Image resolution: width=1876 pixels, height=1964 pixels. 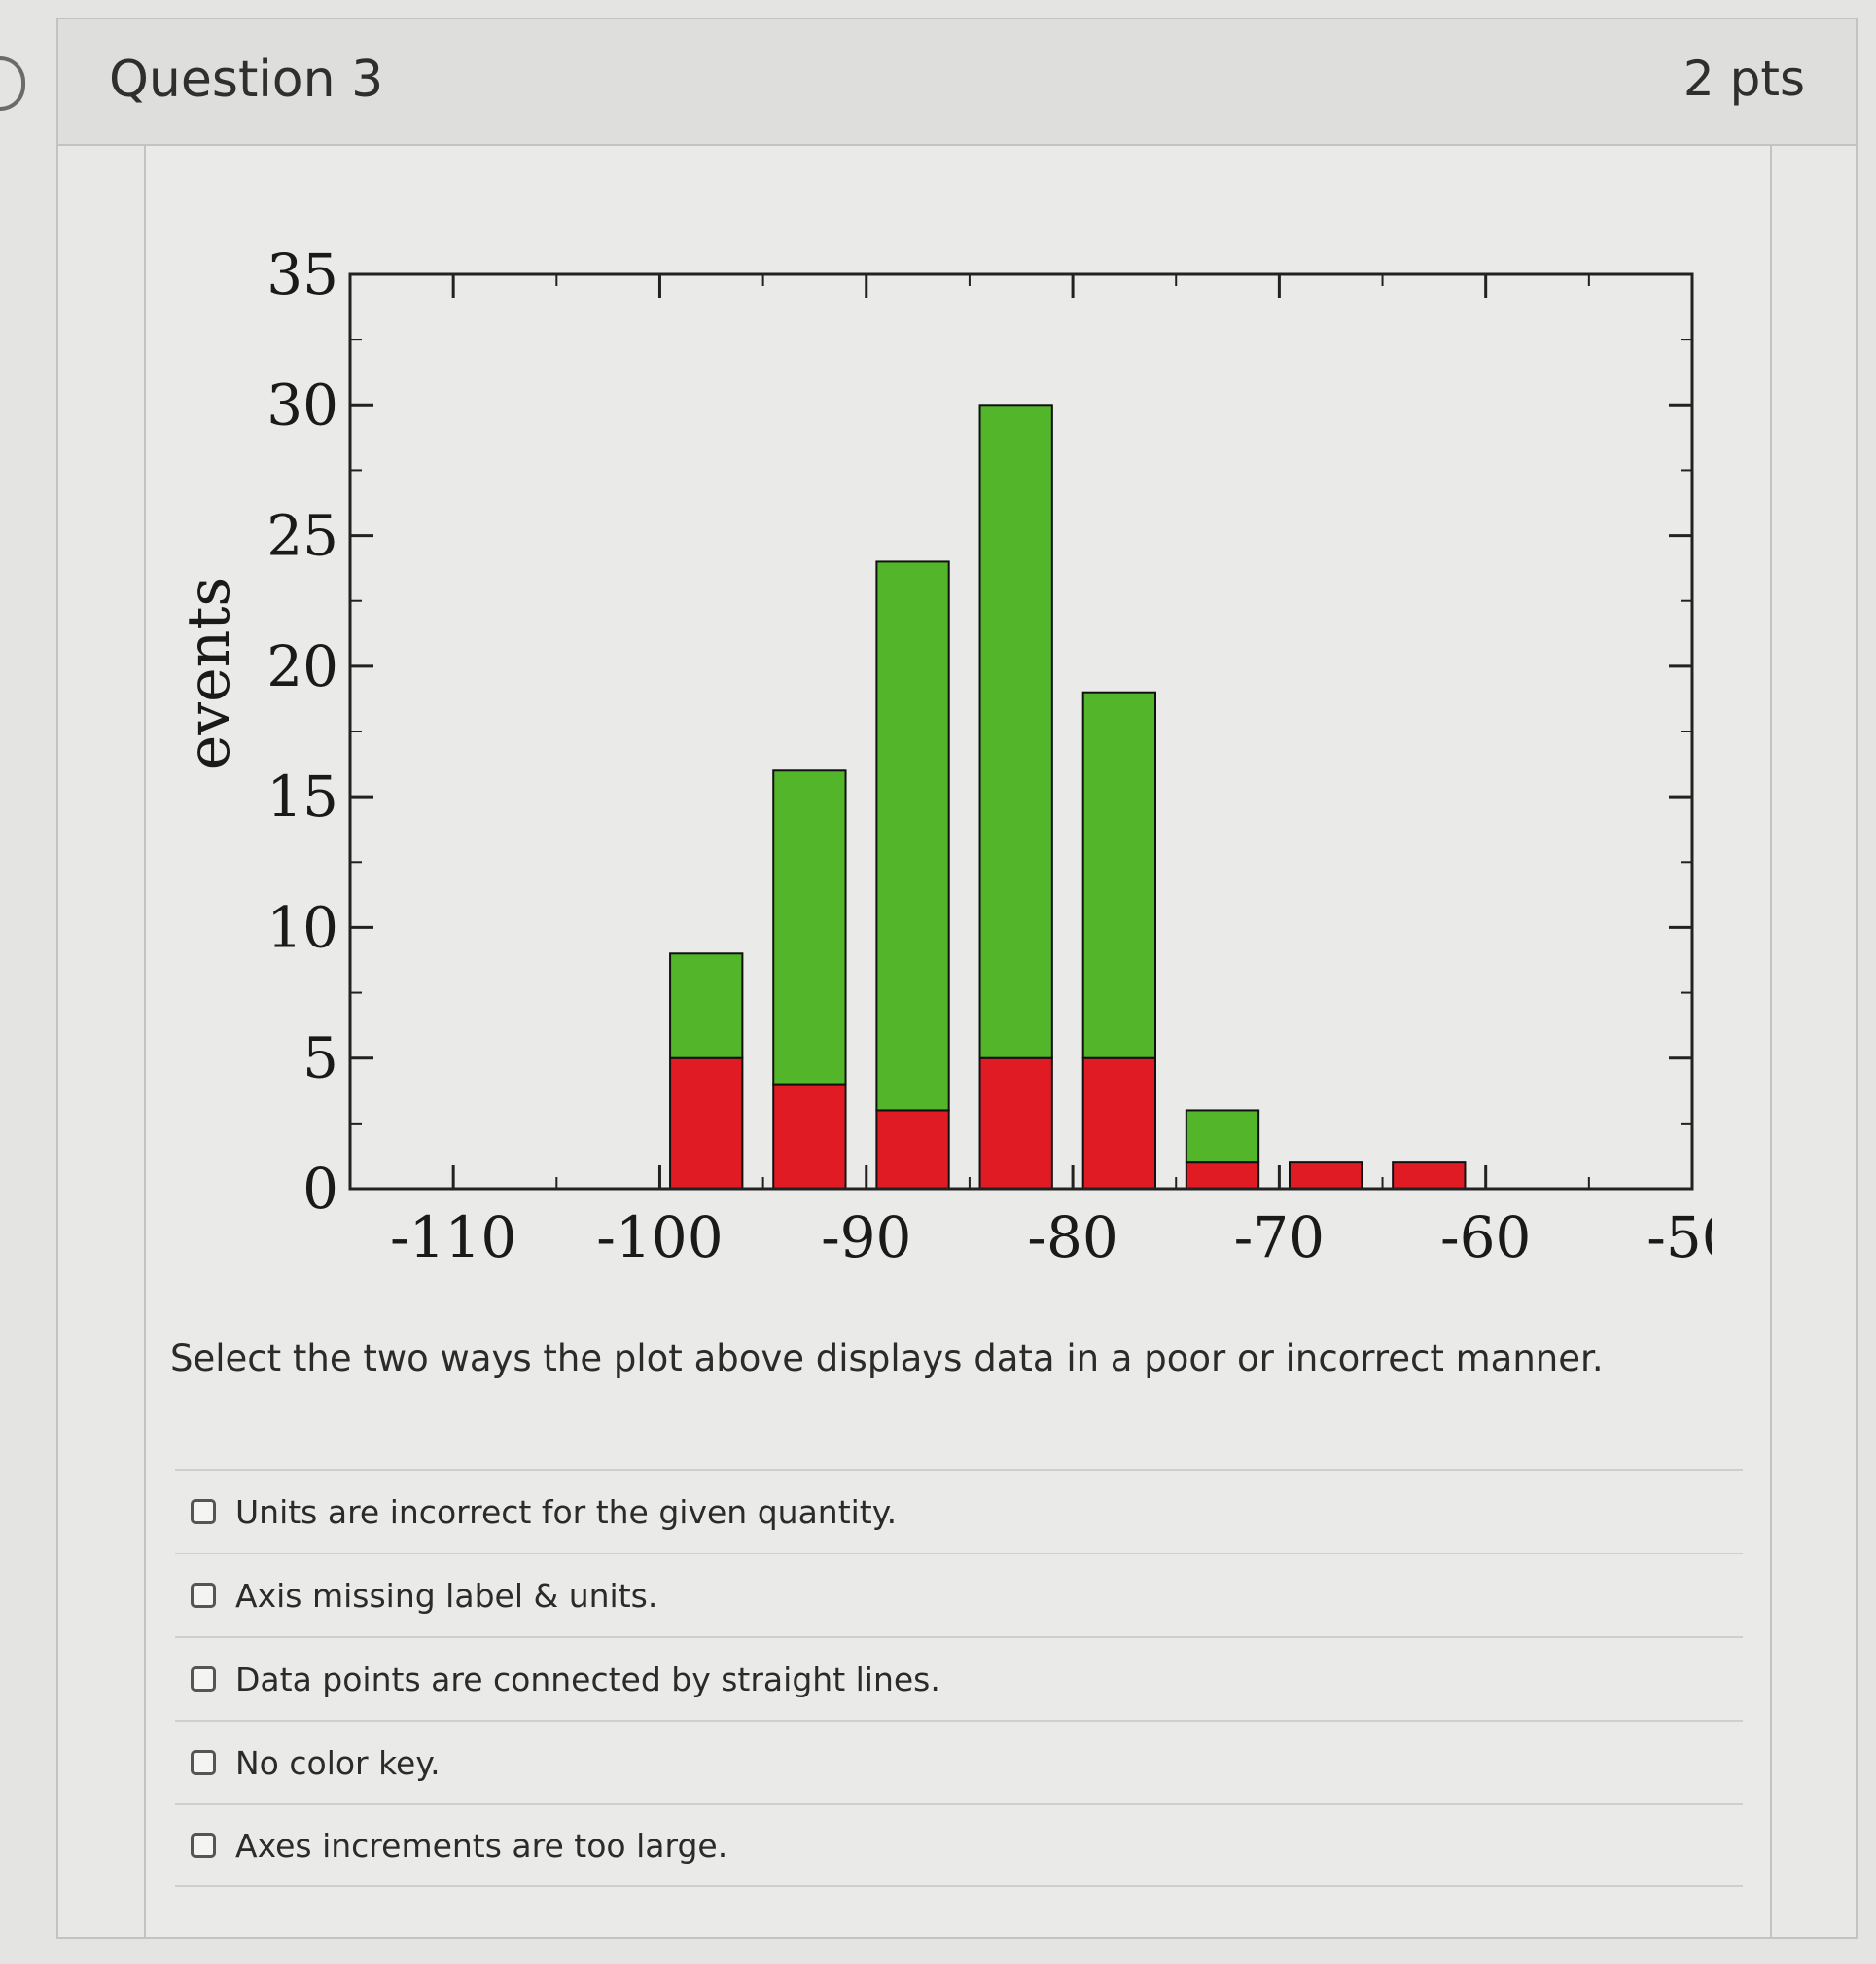 I want to click on x-tick-label: -70, so click(x=1279, y=1237).